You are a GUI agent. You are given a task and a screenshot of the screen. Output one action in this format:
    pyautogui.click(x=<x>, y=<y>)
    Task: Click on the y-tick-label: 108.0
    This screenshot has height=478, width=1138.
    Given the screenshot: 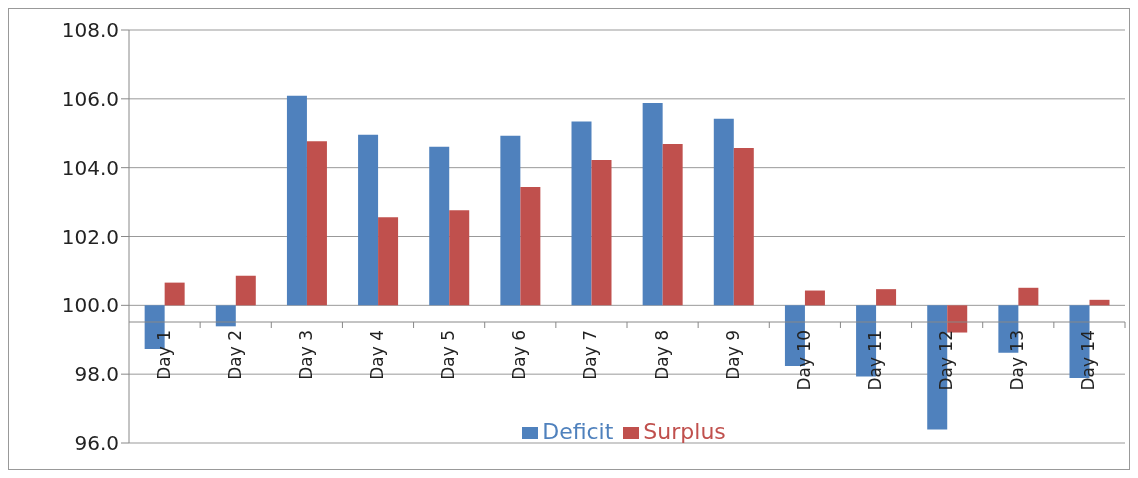 What is the action you would take?
    pyautogui.click(x=90, y=30)
    